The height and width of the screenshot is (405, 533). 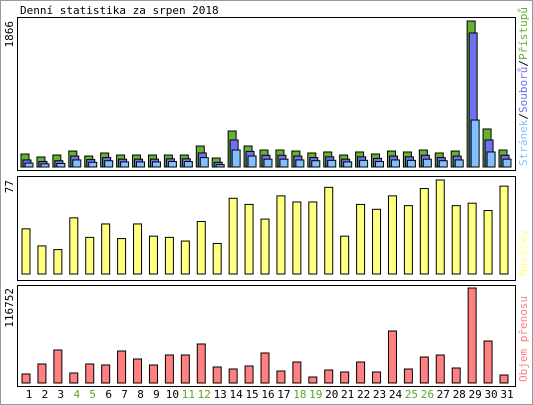 What do you see at coordinates (379, 394) in the screenshot?
I see `x-tick-label: 23` at bounding box center [379, 394].